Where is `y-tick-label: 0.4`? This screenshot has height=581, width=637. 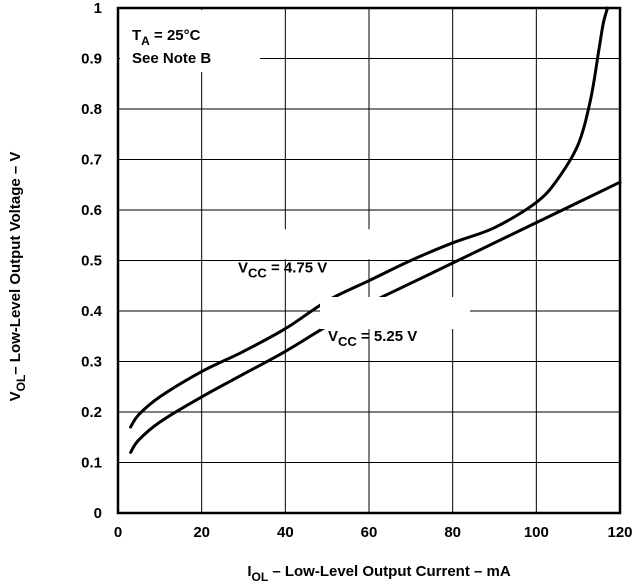
y-tick-label: 0.4 is located at coordinates (92, 311).